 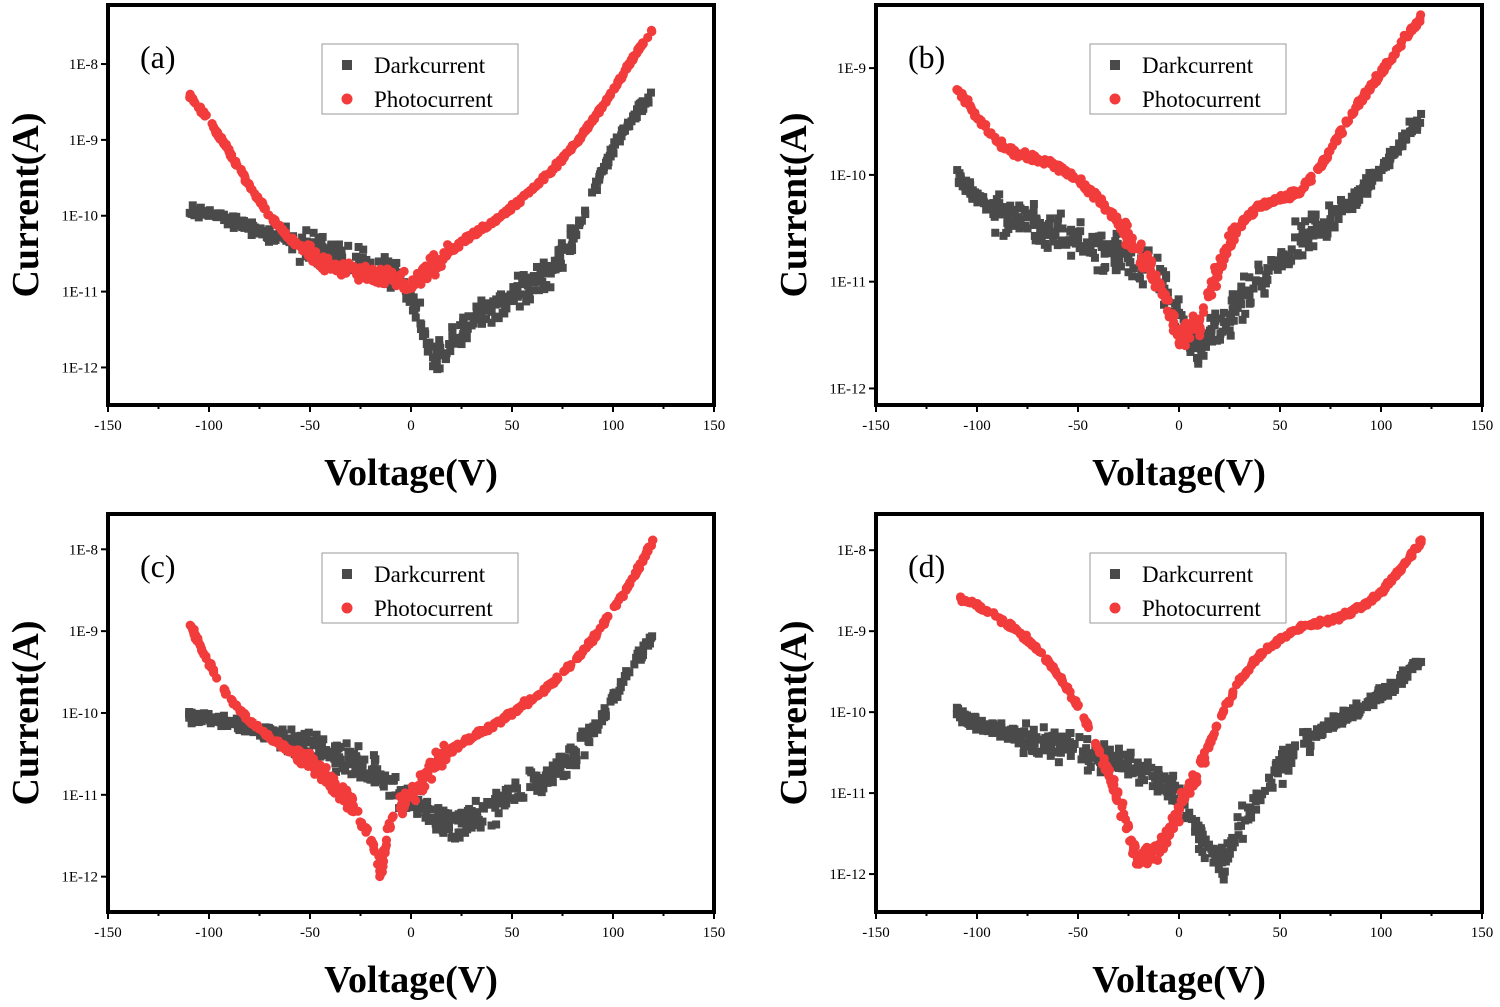 What do you see at coordinates (1078, 426) in the screenshot?
I see `x-tick-label: -50` at bounding box center [1078, 426].